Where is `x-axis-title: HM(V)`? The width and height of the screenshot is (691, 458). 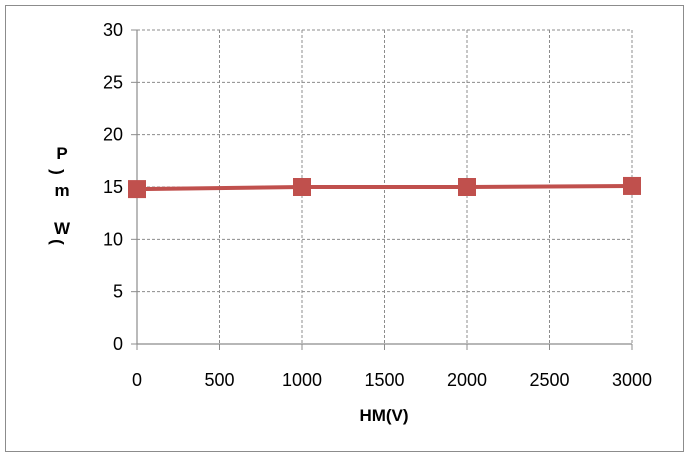 x-axis-title: HM(V) is located at coordinates (383, 415).